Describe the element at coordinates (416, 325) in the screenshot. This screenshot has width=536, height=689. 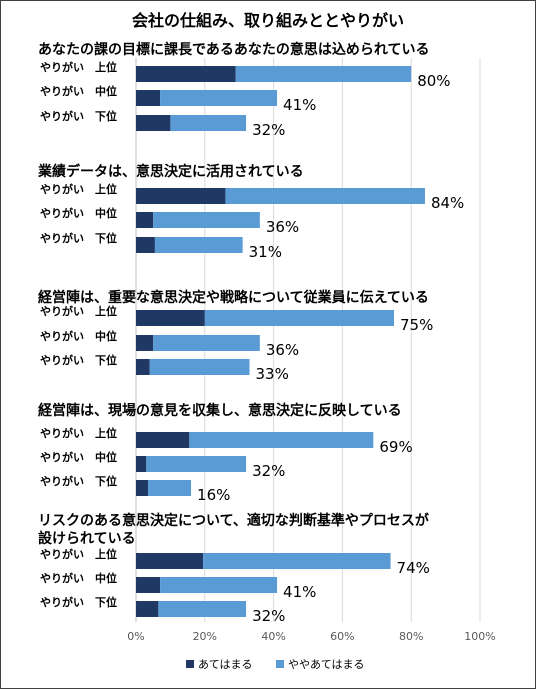
I see `value-label: 75%` at that location.